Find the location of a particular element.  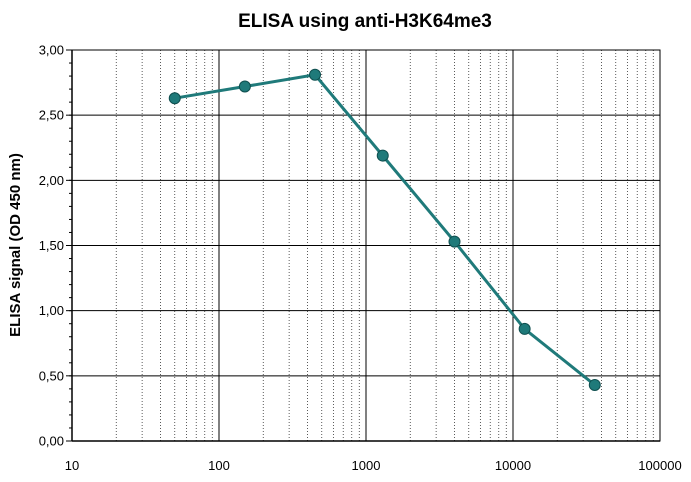

x-tick-label: 10 is located at coordinates (72, 465).